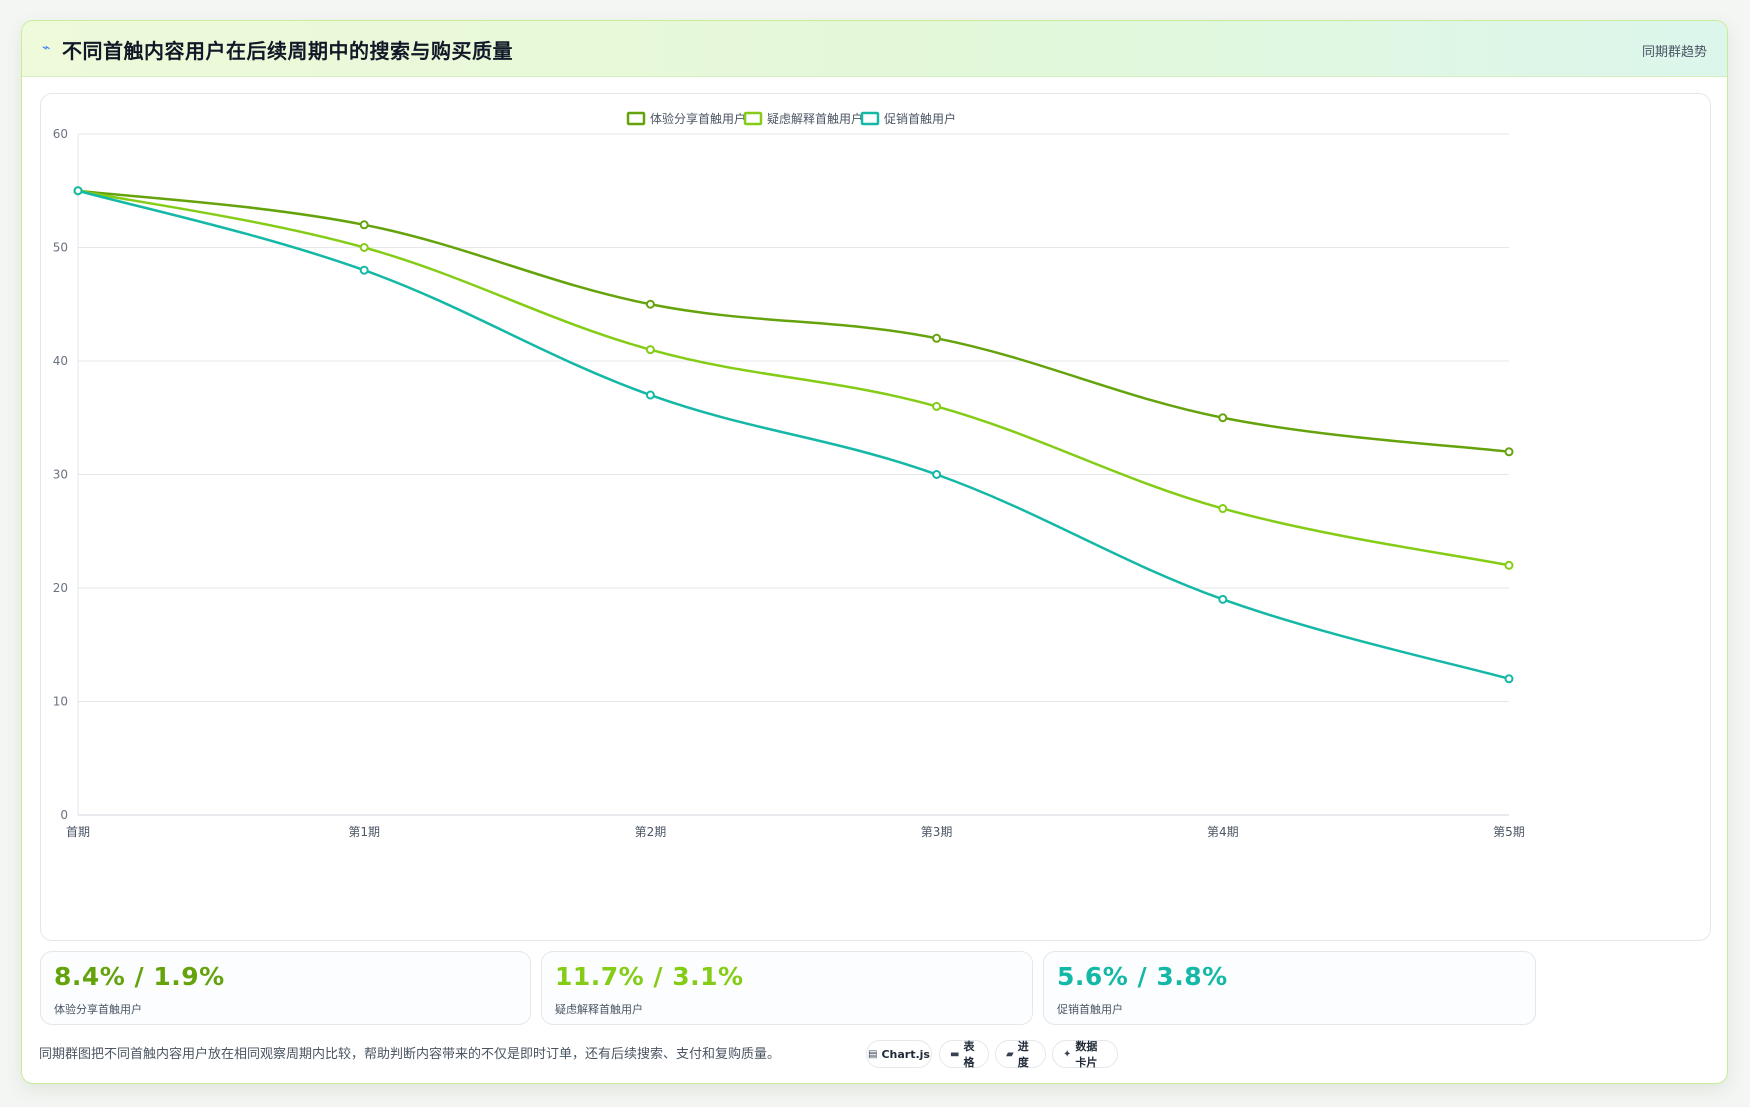 The height and width of the screenshot is (1107, 1750). Describe the element at coordinates (60, 702) in the screenshot. I see `y-tick-label: 10` at that location.